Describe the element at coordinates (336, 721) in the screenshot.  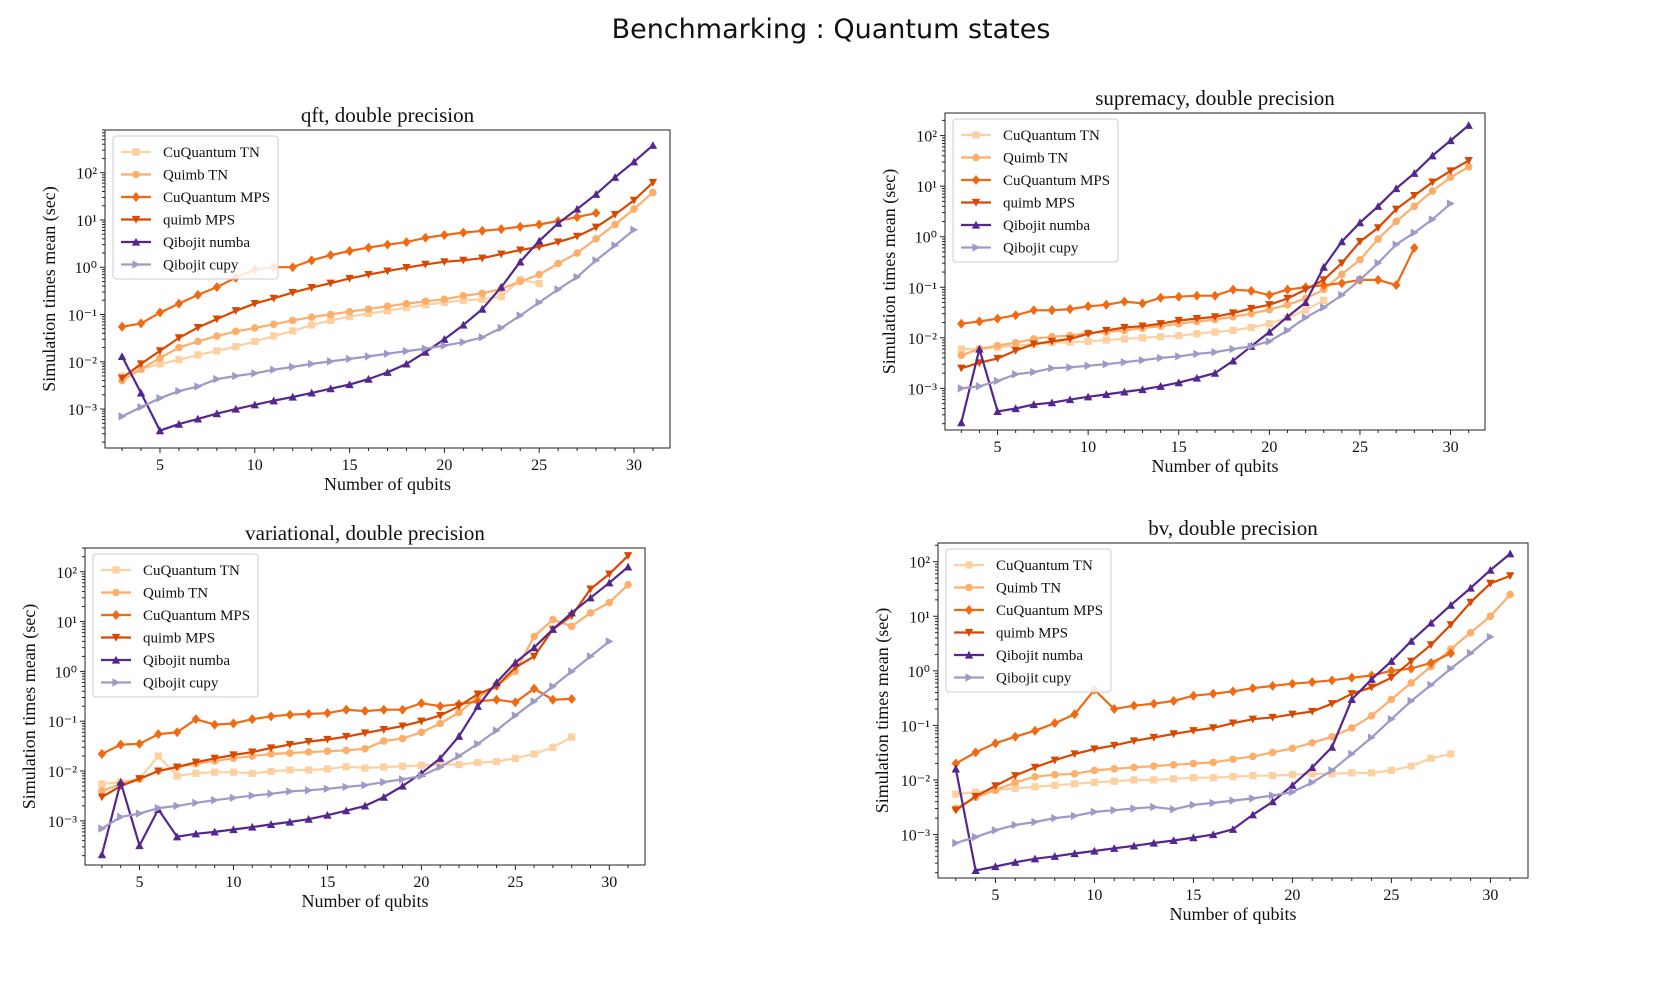
I see `series-cuquantum-mps` at that location.